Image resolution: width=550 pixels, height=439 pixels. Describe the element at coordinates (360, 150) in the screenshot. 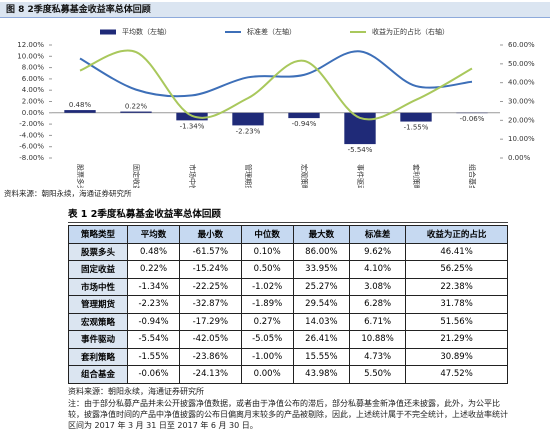

I see `data-label: -5.54%` at that location.